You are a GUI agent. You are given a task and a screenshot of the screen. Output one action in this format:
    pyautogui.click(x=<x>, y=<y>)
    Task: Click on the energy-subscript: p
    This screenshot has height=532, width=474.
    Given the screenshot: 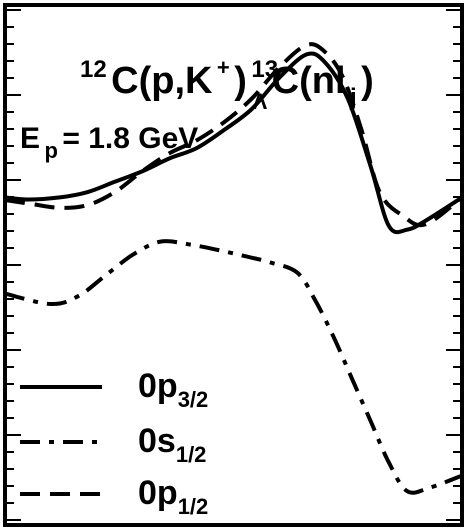 What is the action you would take?
    pyautogui.click(x=50, y=150)
    